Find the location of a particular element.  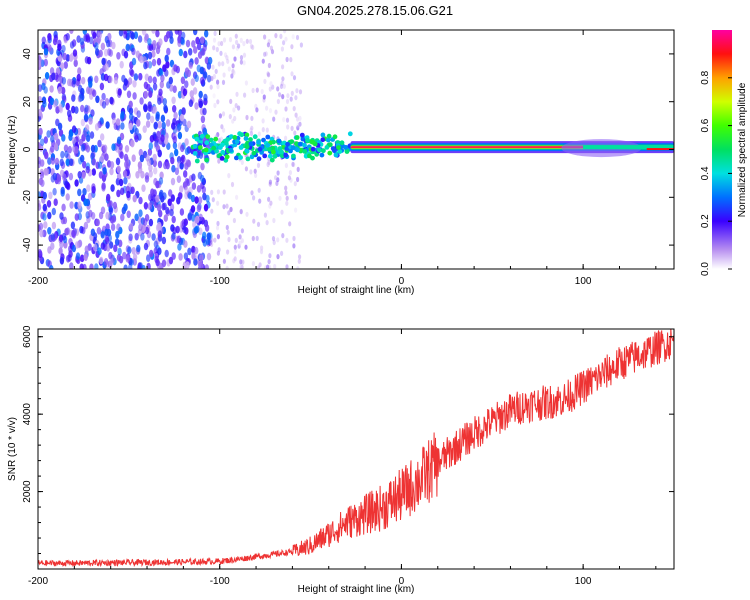

y-tick-label: 20 is located at coordinates (27, 102).